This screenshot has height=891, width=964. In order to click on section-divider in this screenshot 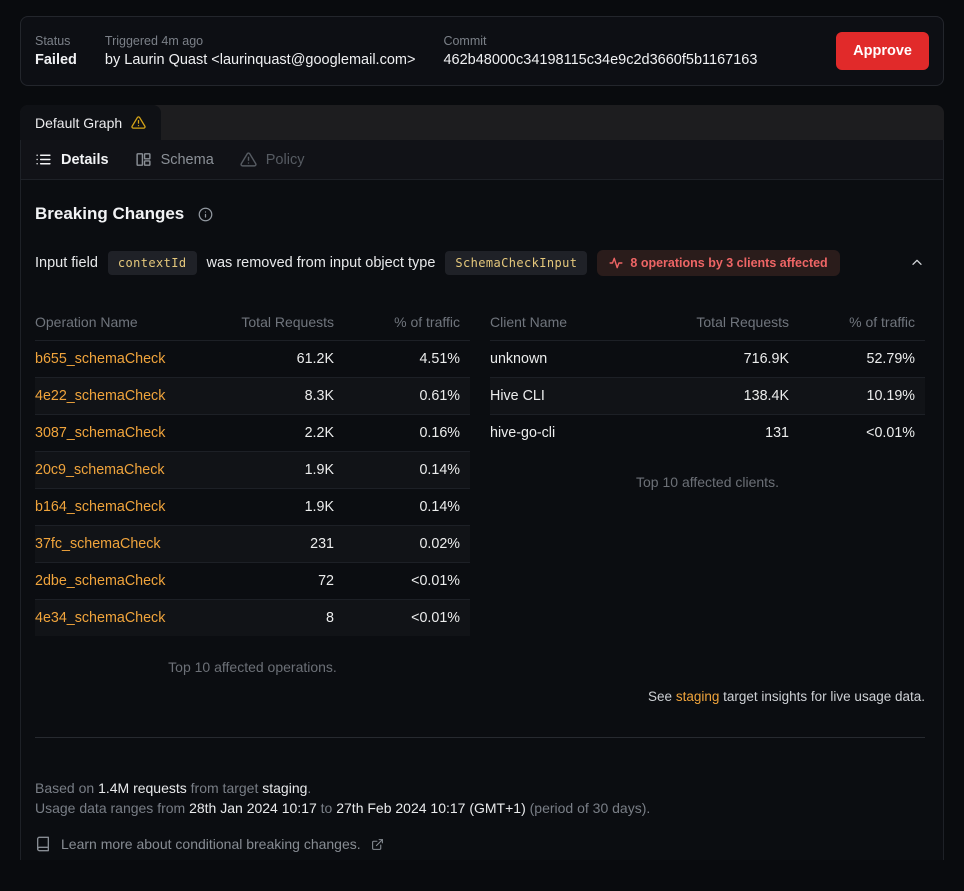, I will do `click(480, 737)`.